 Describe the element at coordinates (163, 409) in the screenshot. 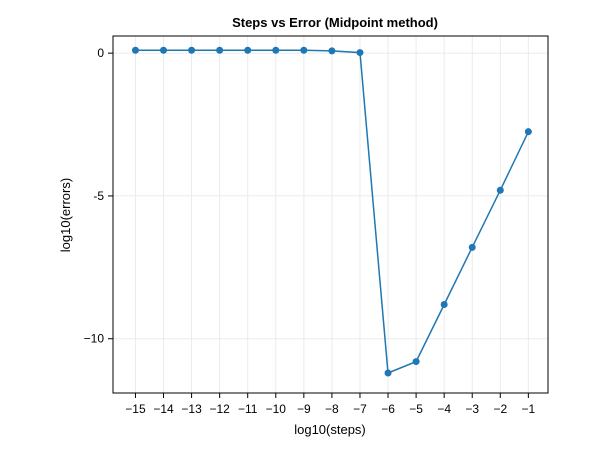

I see `x-tick-label: −14` at that location.